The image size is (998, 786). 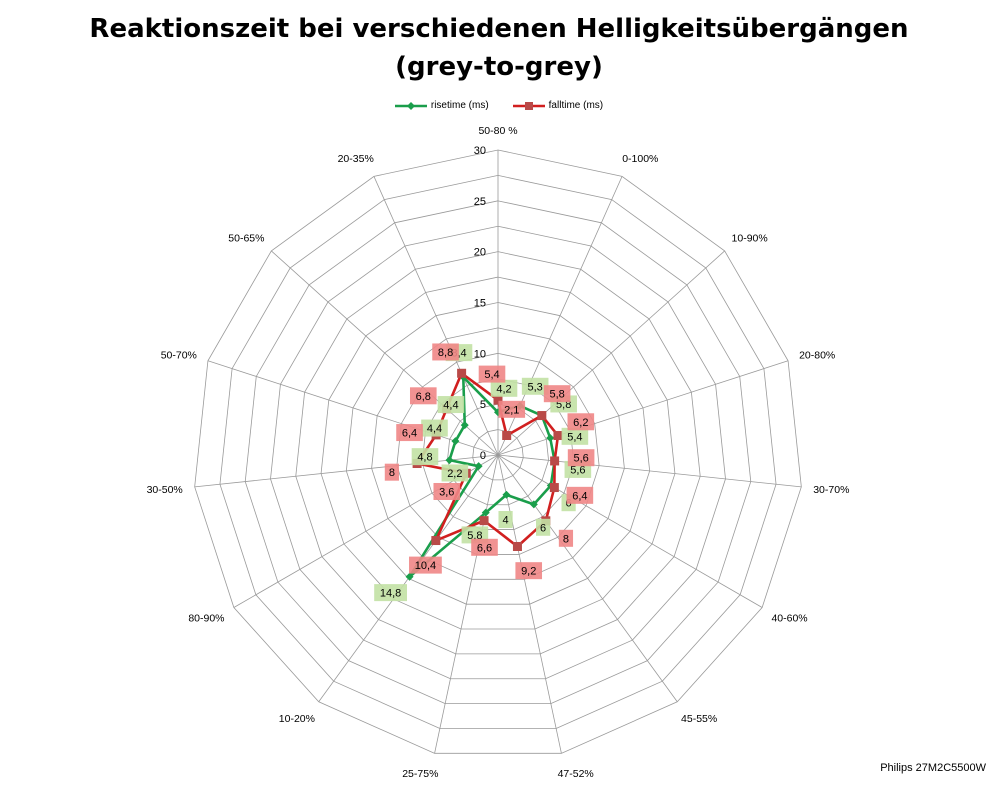 I want to click on data-label-falltime: 5,4, so click(x=491, y=375).